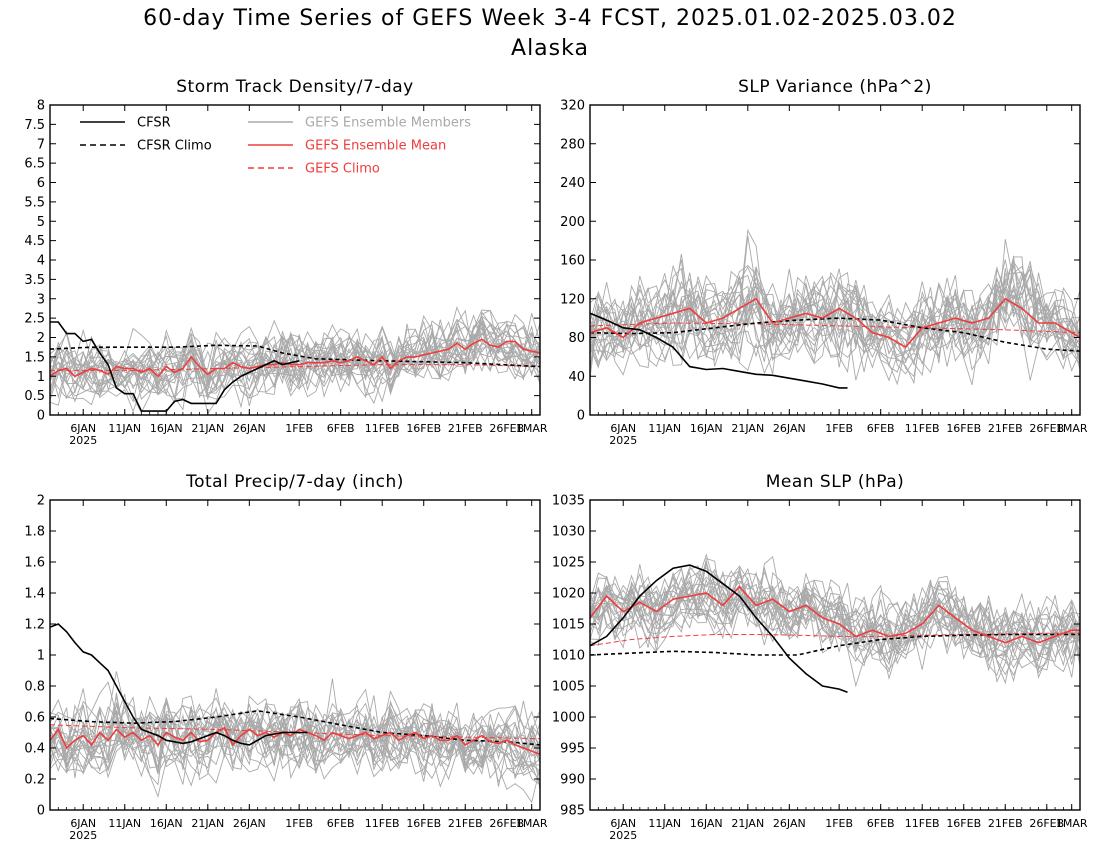  Describe the element at coordinates (34, 125) in the screenshot. I see `y-tick-label: 7.5` at that location.